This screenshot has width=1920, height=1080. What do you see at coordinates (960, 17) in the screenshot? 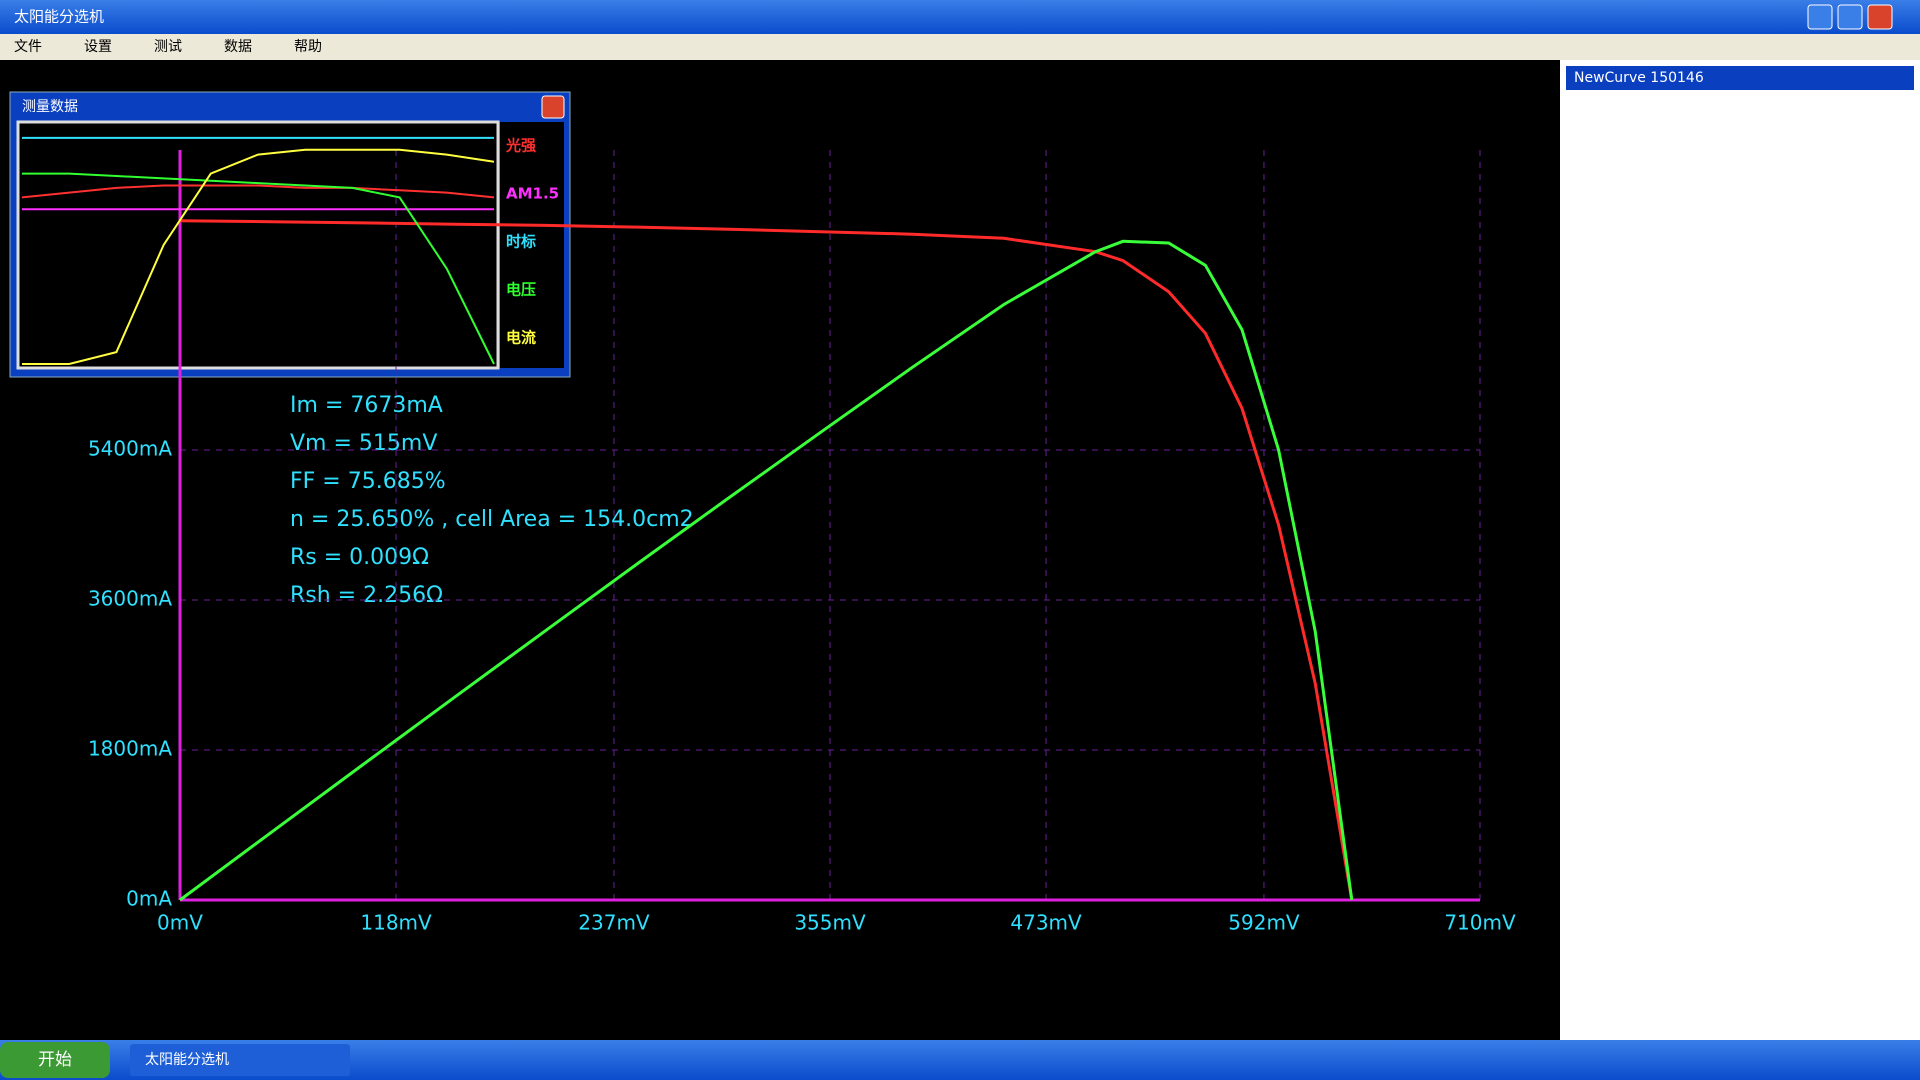
I see `title-bar` at bounding box center [960, 17].